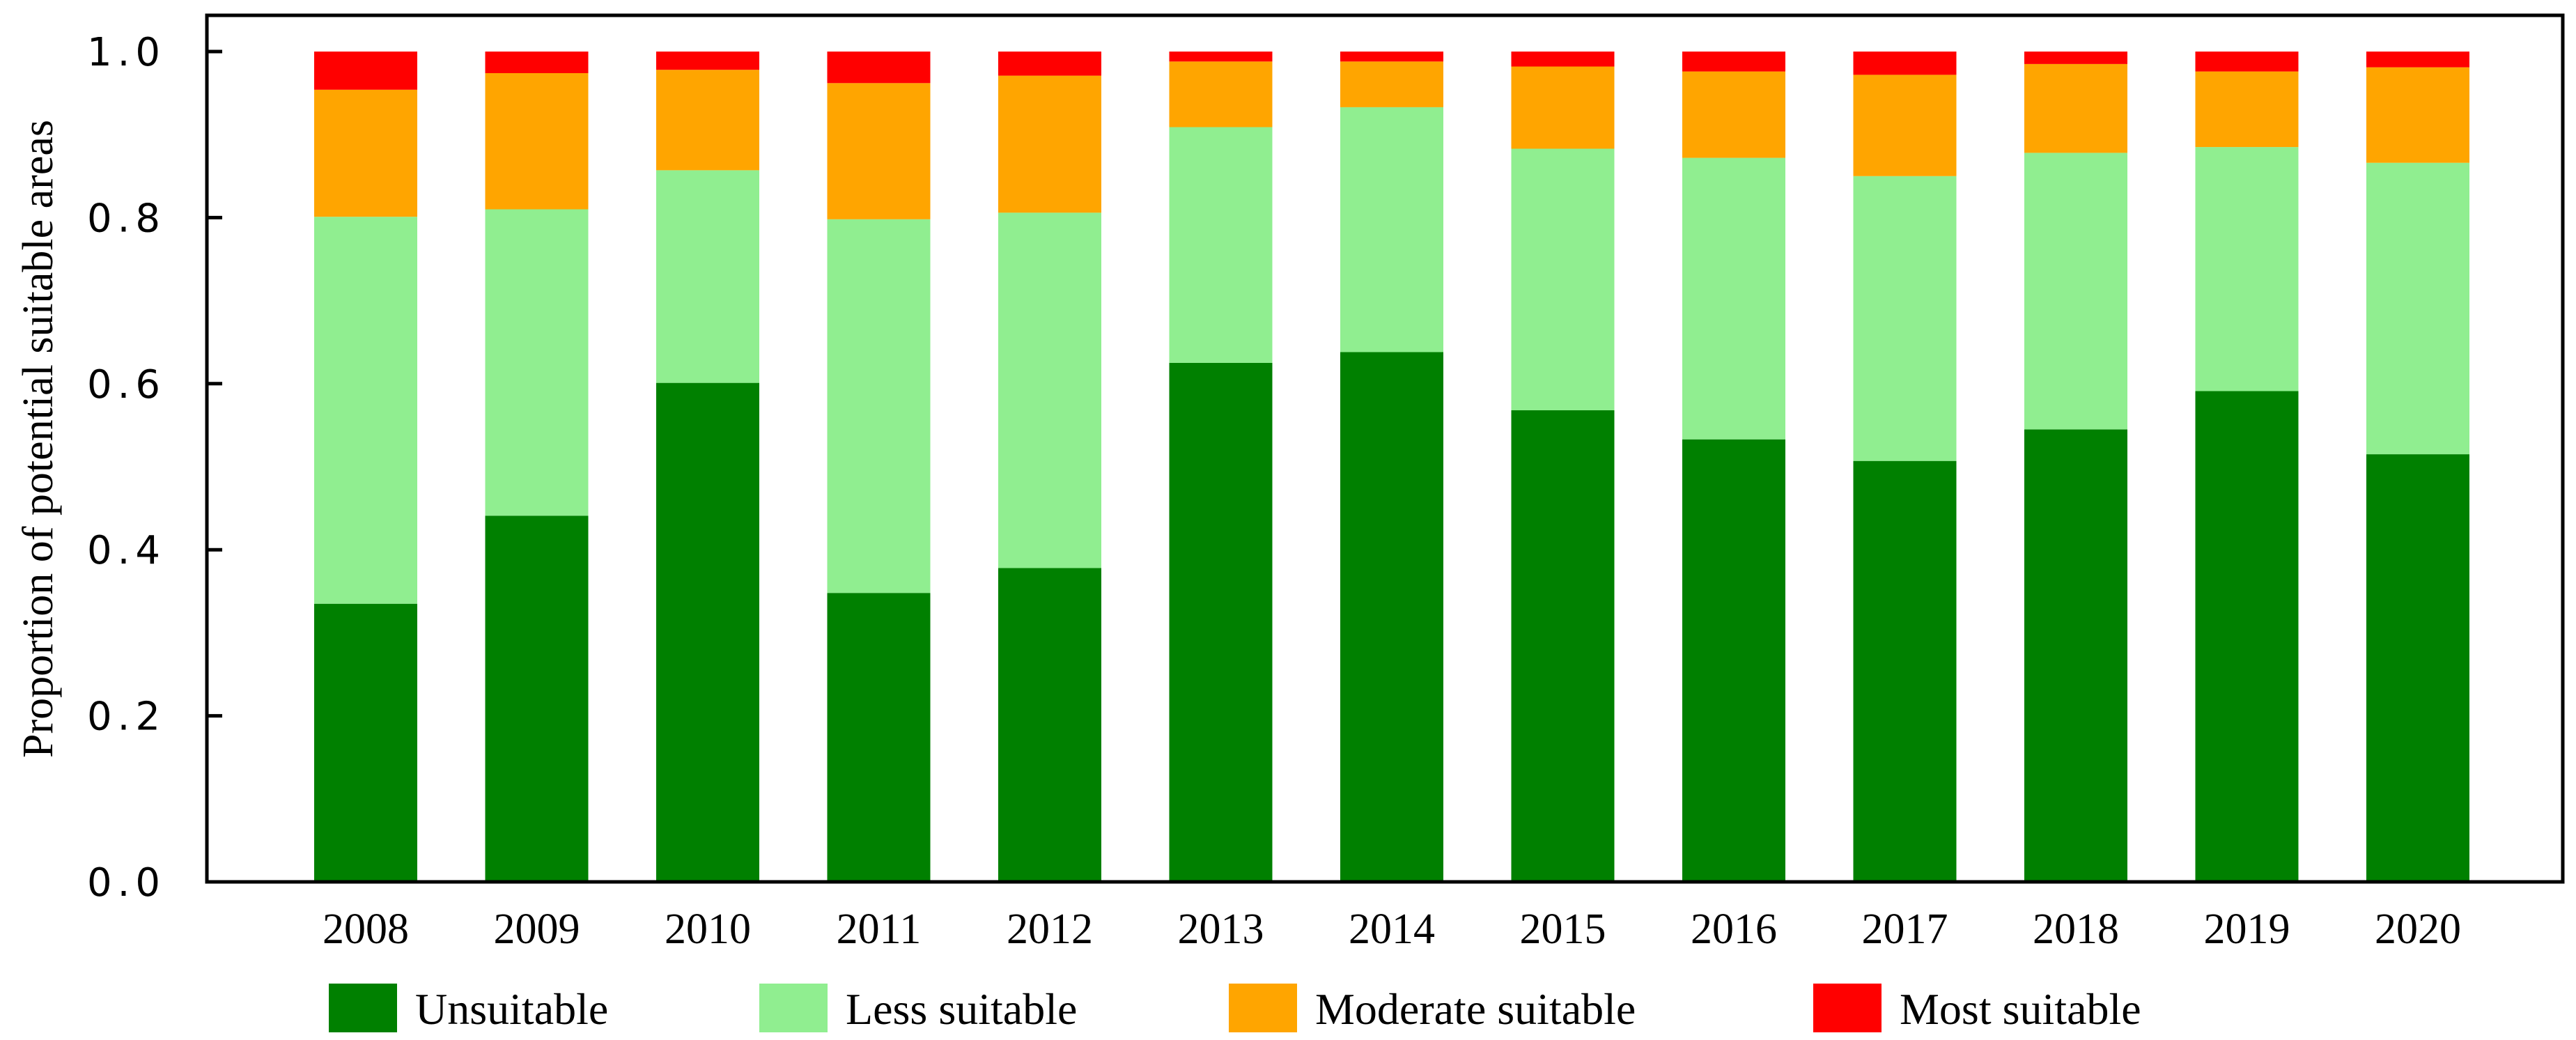 The image size is (2576, 1040). Describe the element at coordinates (879, 737) in the screenshot. I see `bar-2011-unsuitable` at that location.